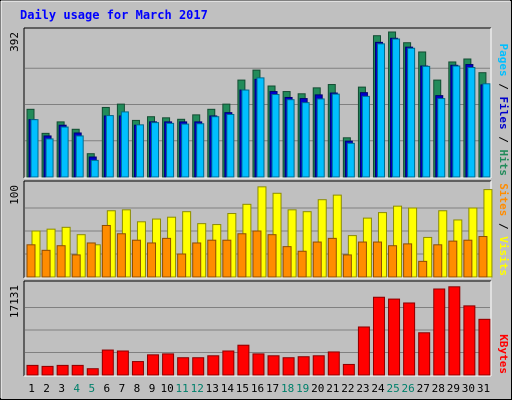  What do you see at coordinates (287, 388) in the screenshot?
I see `x-tick-label-18: 18` at bounding box center [287, 388].